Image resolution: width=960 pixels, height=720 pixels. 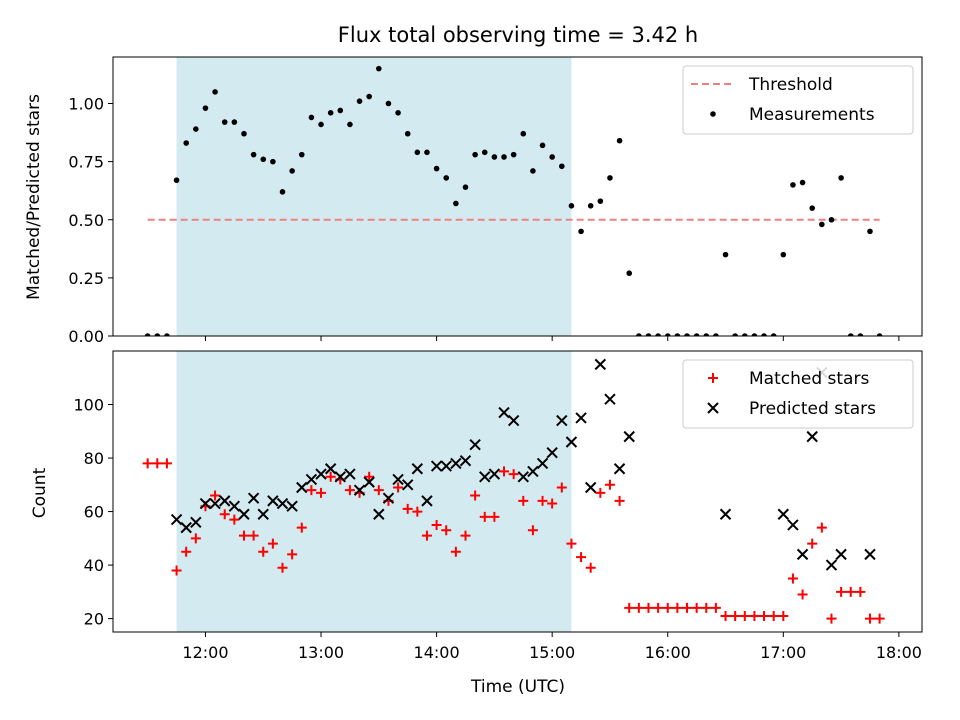 I want to click on bottom-y-tick-label: 60, so click(x=94, y=512).